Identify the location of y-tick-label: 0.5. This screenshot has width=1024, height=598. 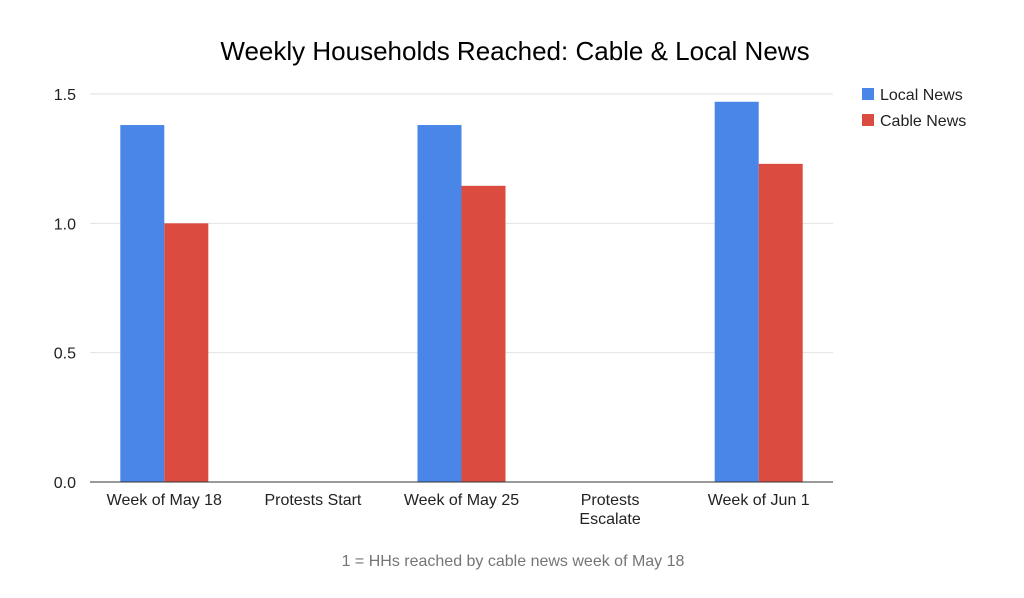
(65, 354).